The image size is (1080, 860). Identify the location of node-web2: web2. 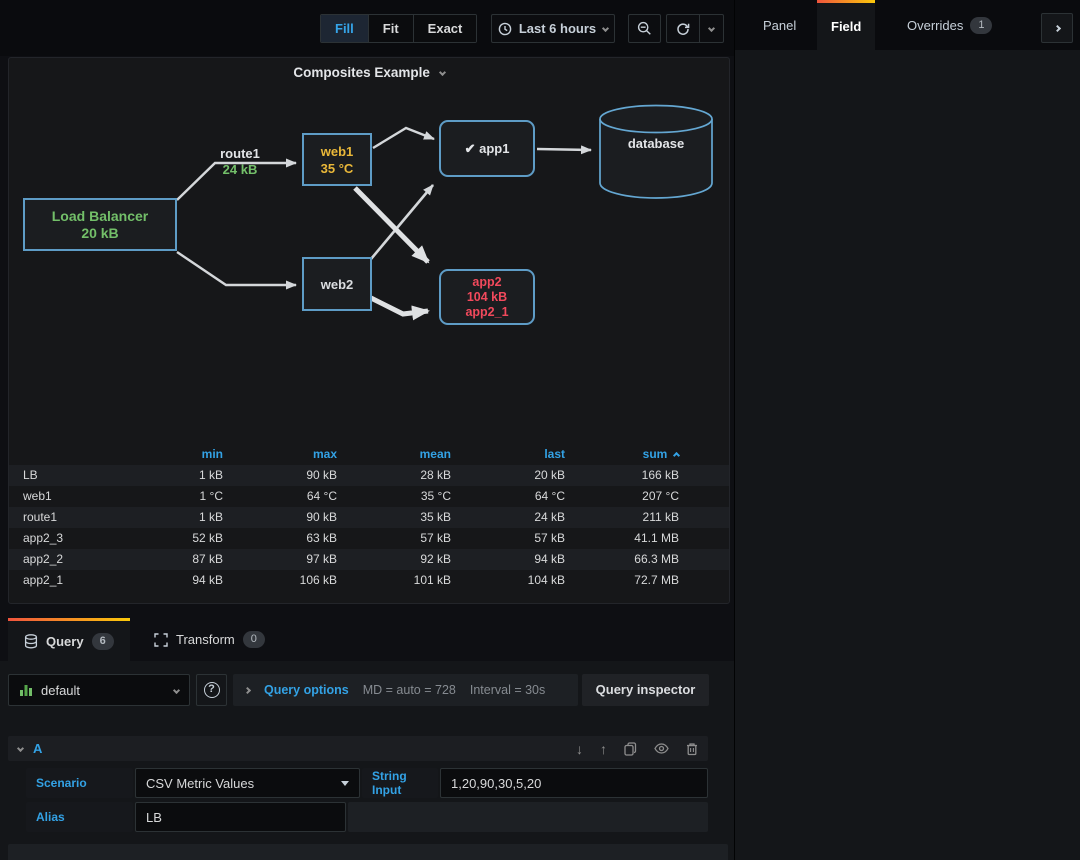
(337, 284).